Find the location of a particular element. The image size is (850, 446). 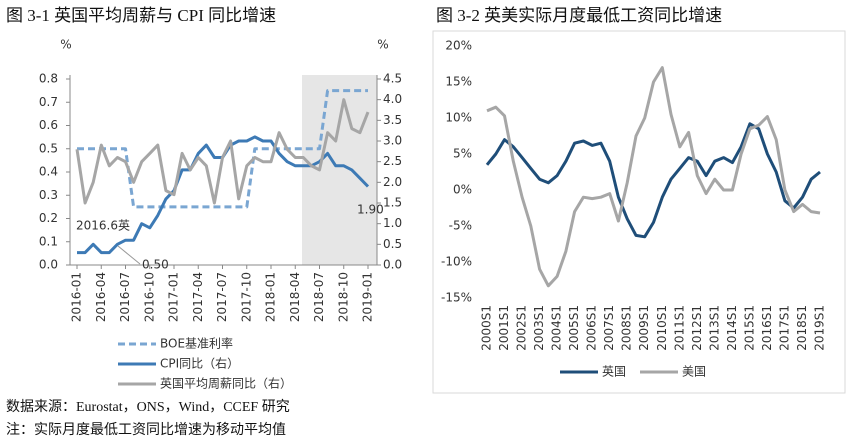

y-tick-label: 15% is located at coordinates (458, 82).